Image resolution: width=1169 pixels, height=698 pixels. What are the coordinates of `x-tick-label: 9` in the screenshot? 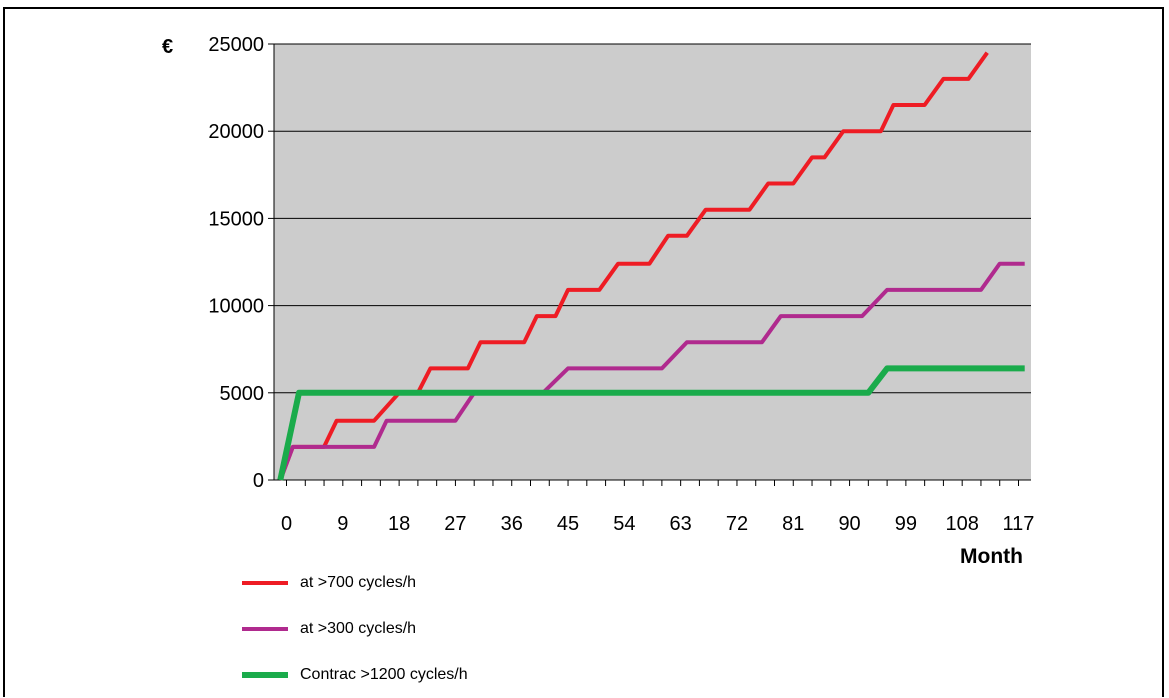 It's located at (342, 524).